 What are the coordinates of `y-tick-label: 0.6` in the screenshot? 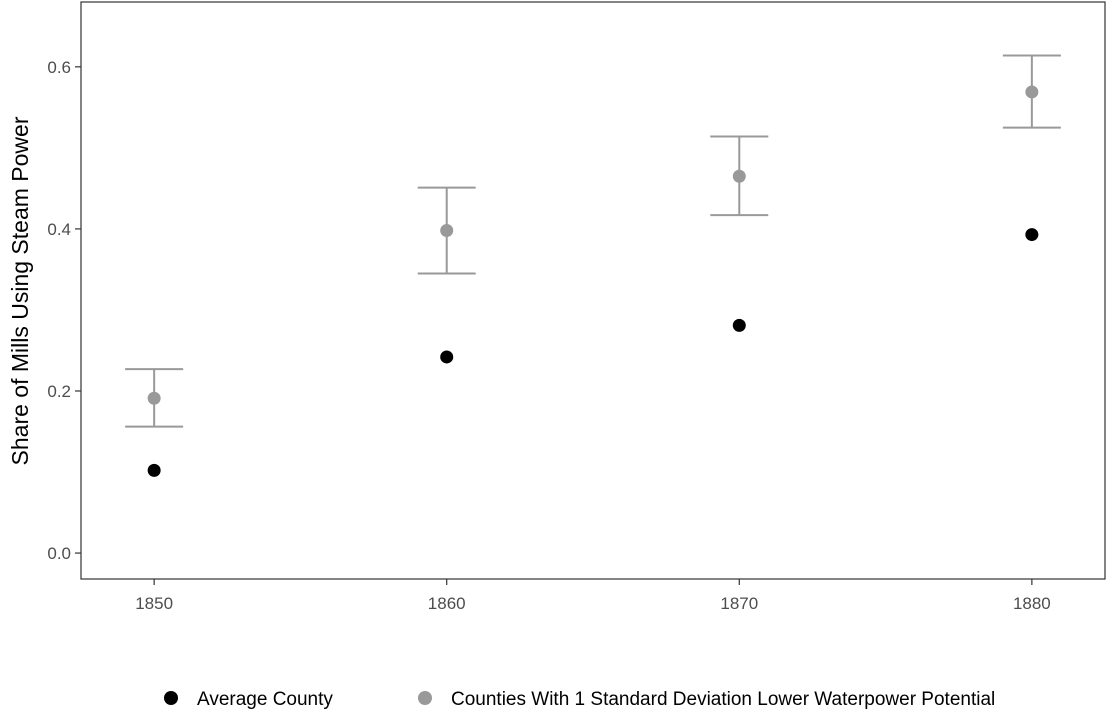 It's located at (59, 67).